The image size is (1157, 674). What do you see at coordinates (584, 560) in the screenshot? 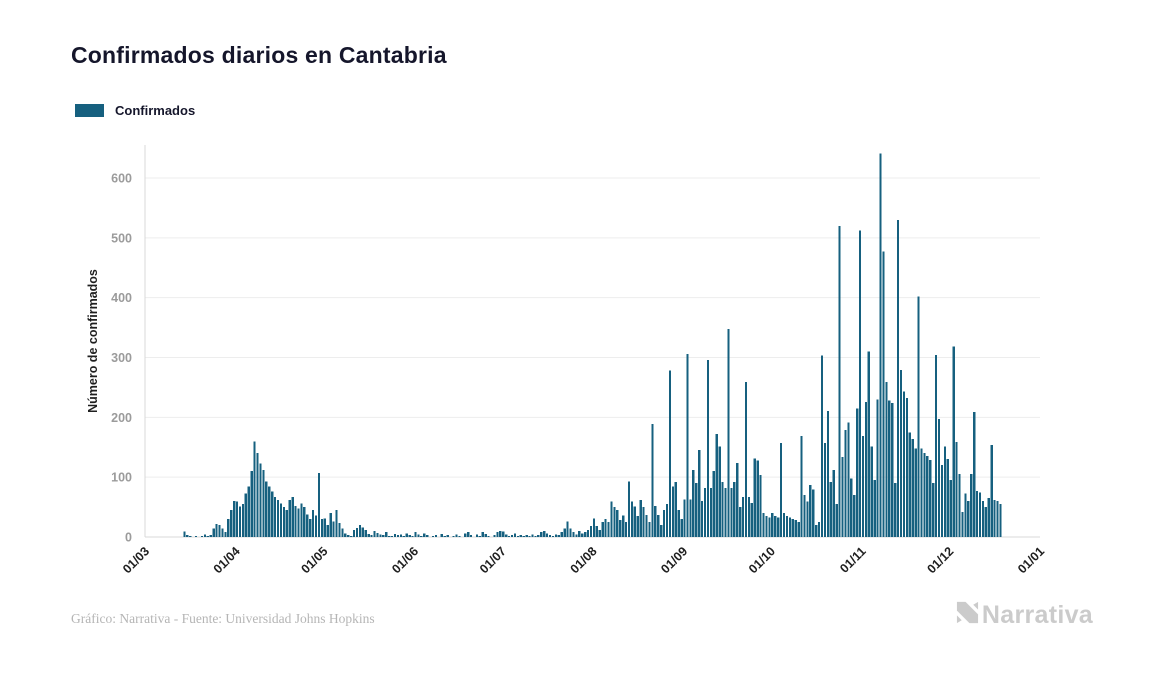
I see `x-tick-label: 01/08` at bounding box center [584, 560].